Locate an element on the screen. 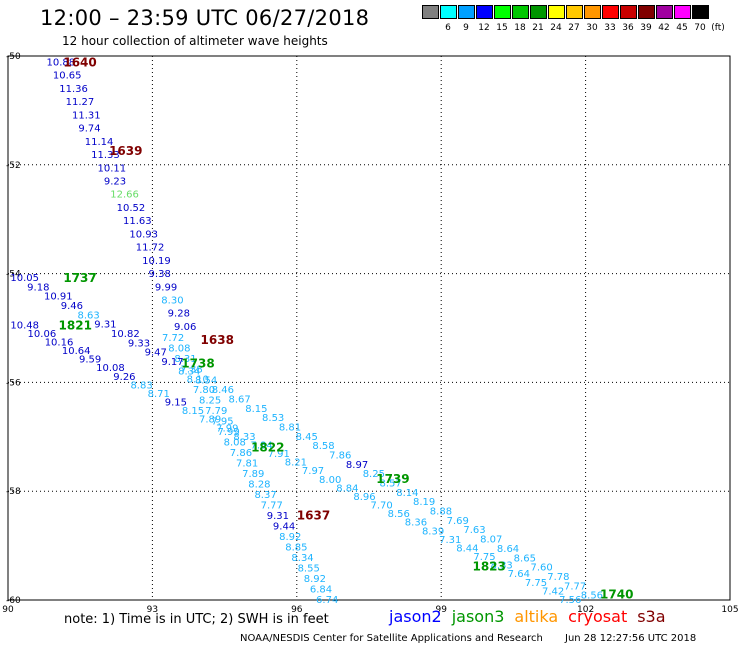 This screenshot has width=740, height=650. swh-value: 11.63 is located at coordinates (137, 221).